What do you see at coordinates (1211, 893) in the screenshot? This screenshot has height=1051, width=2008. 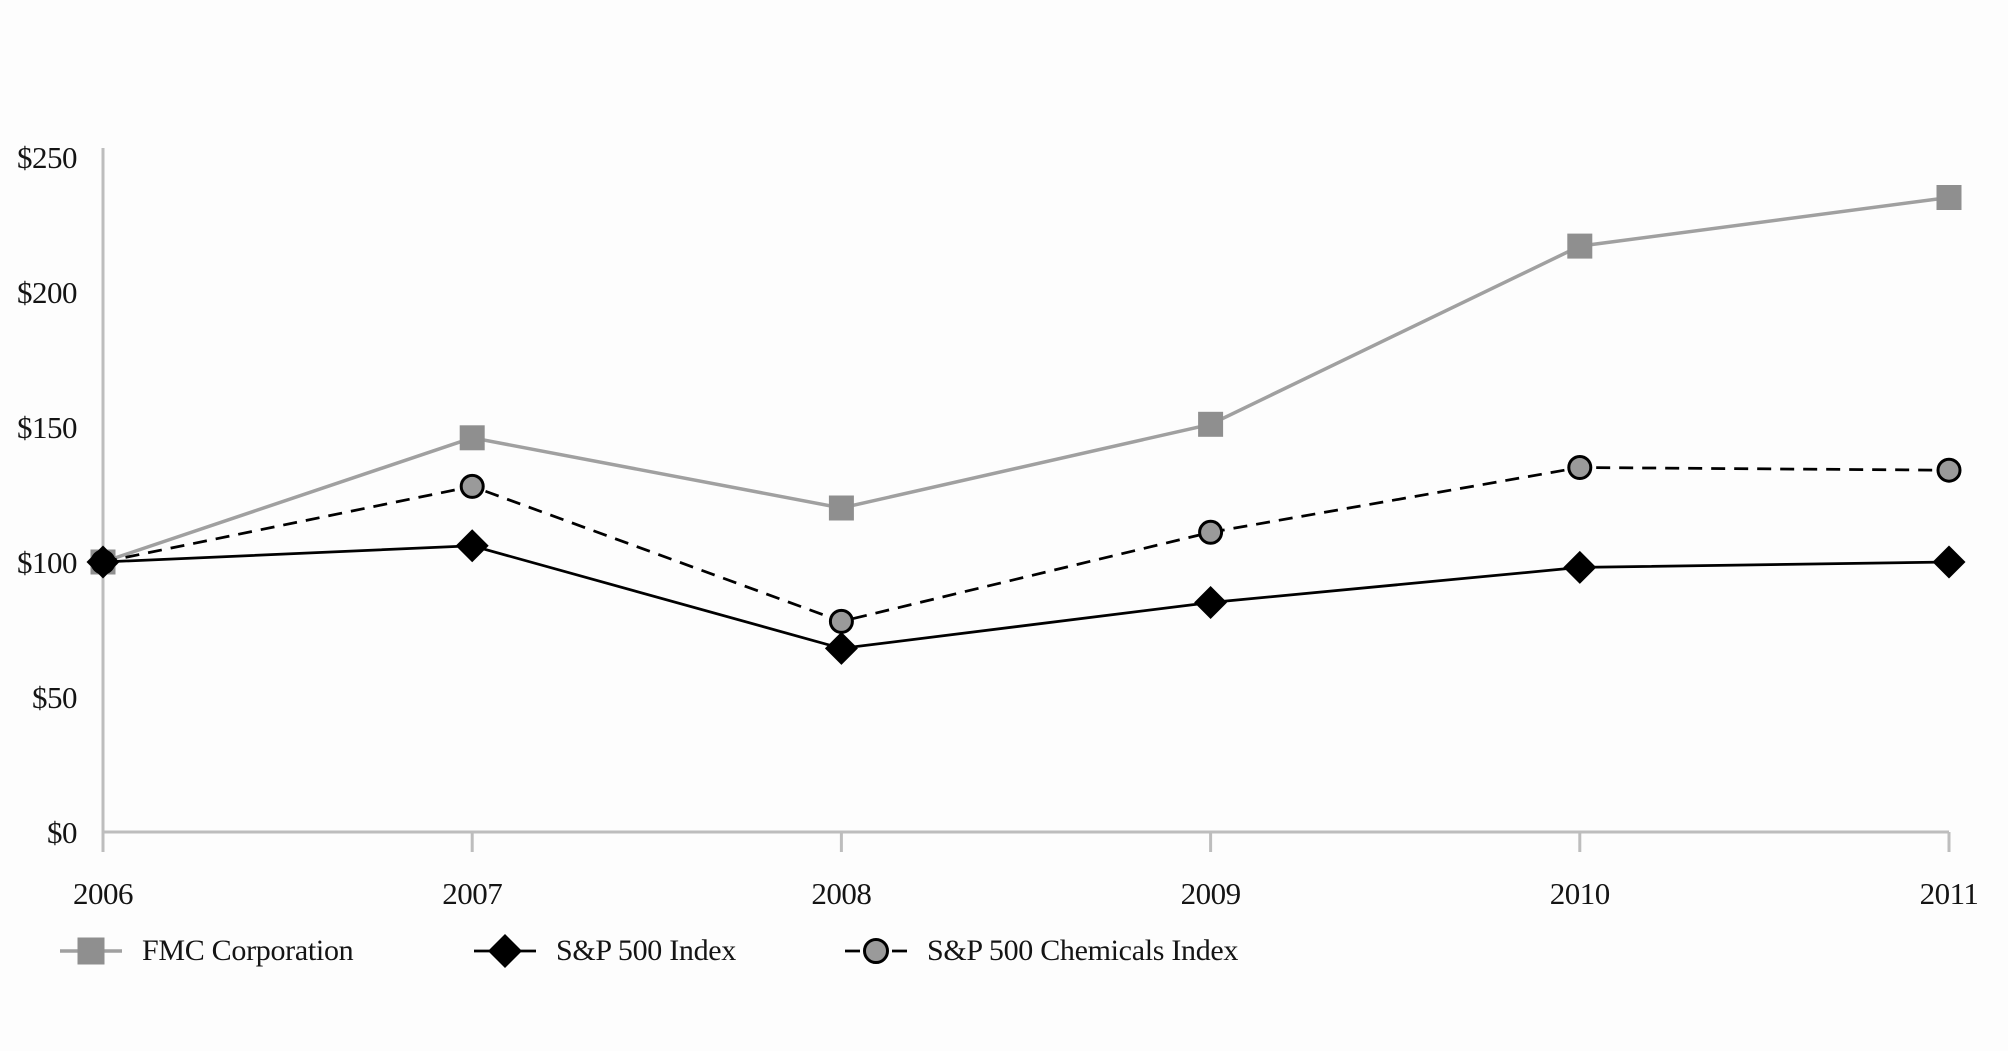 I see `x-axis-label: 2009` at bounding box center [1211, 893].